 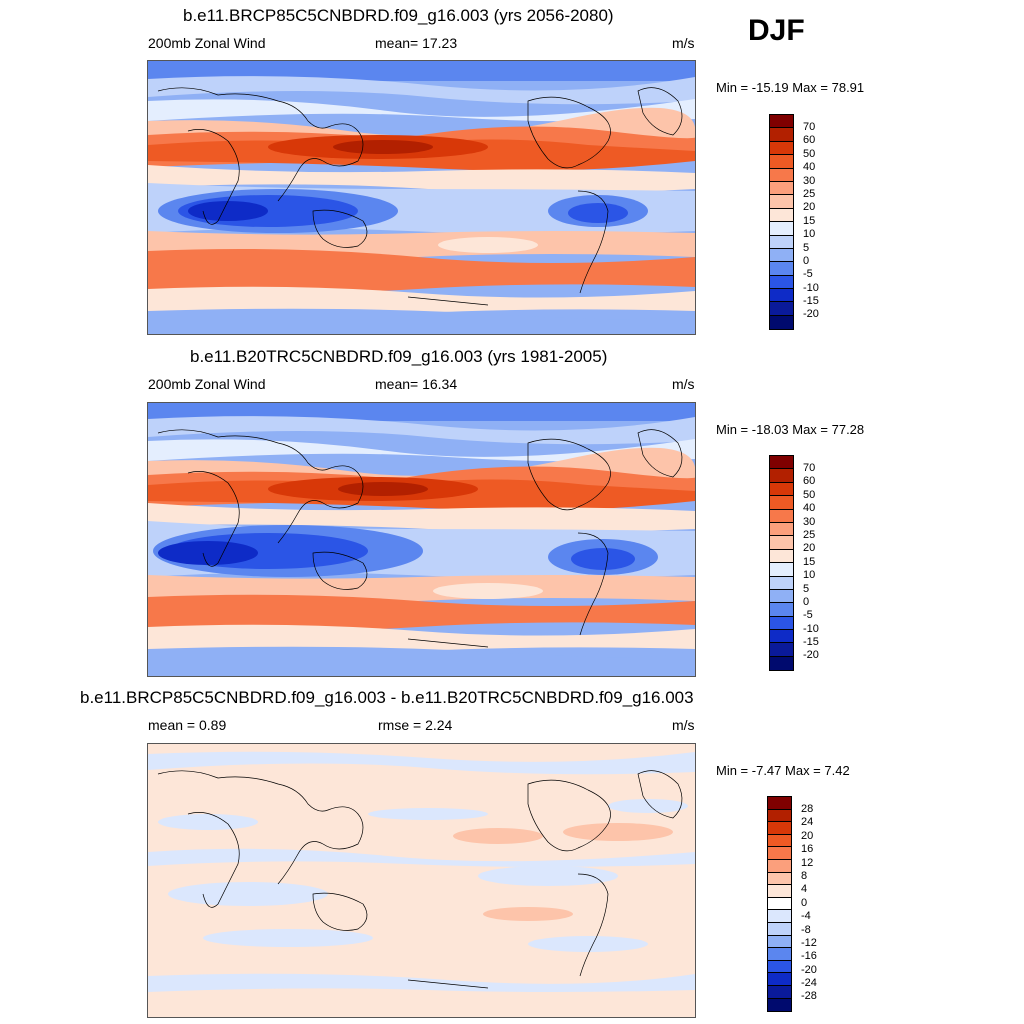 I want to click on panel1-units-label: m/s, so click(x=683, y=43).